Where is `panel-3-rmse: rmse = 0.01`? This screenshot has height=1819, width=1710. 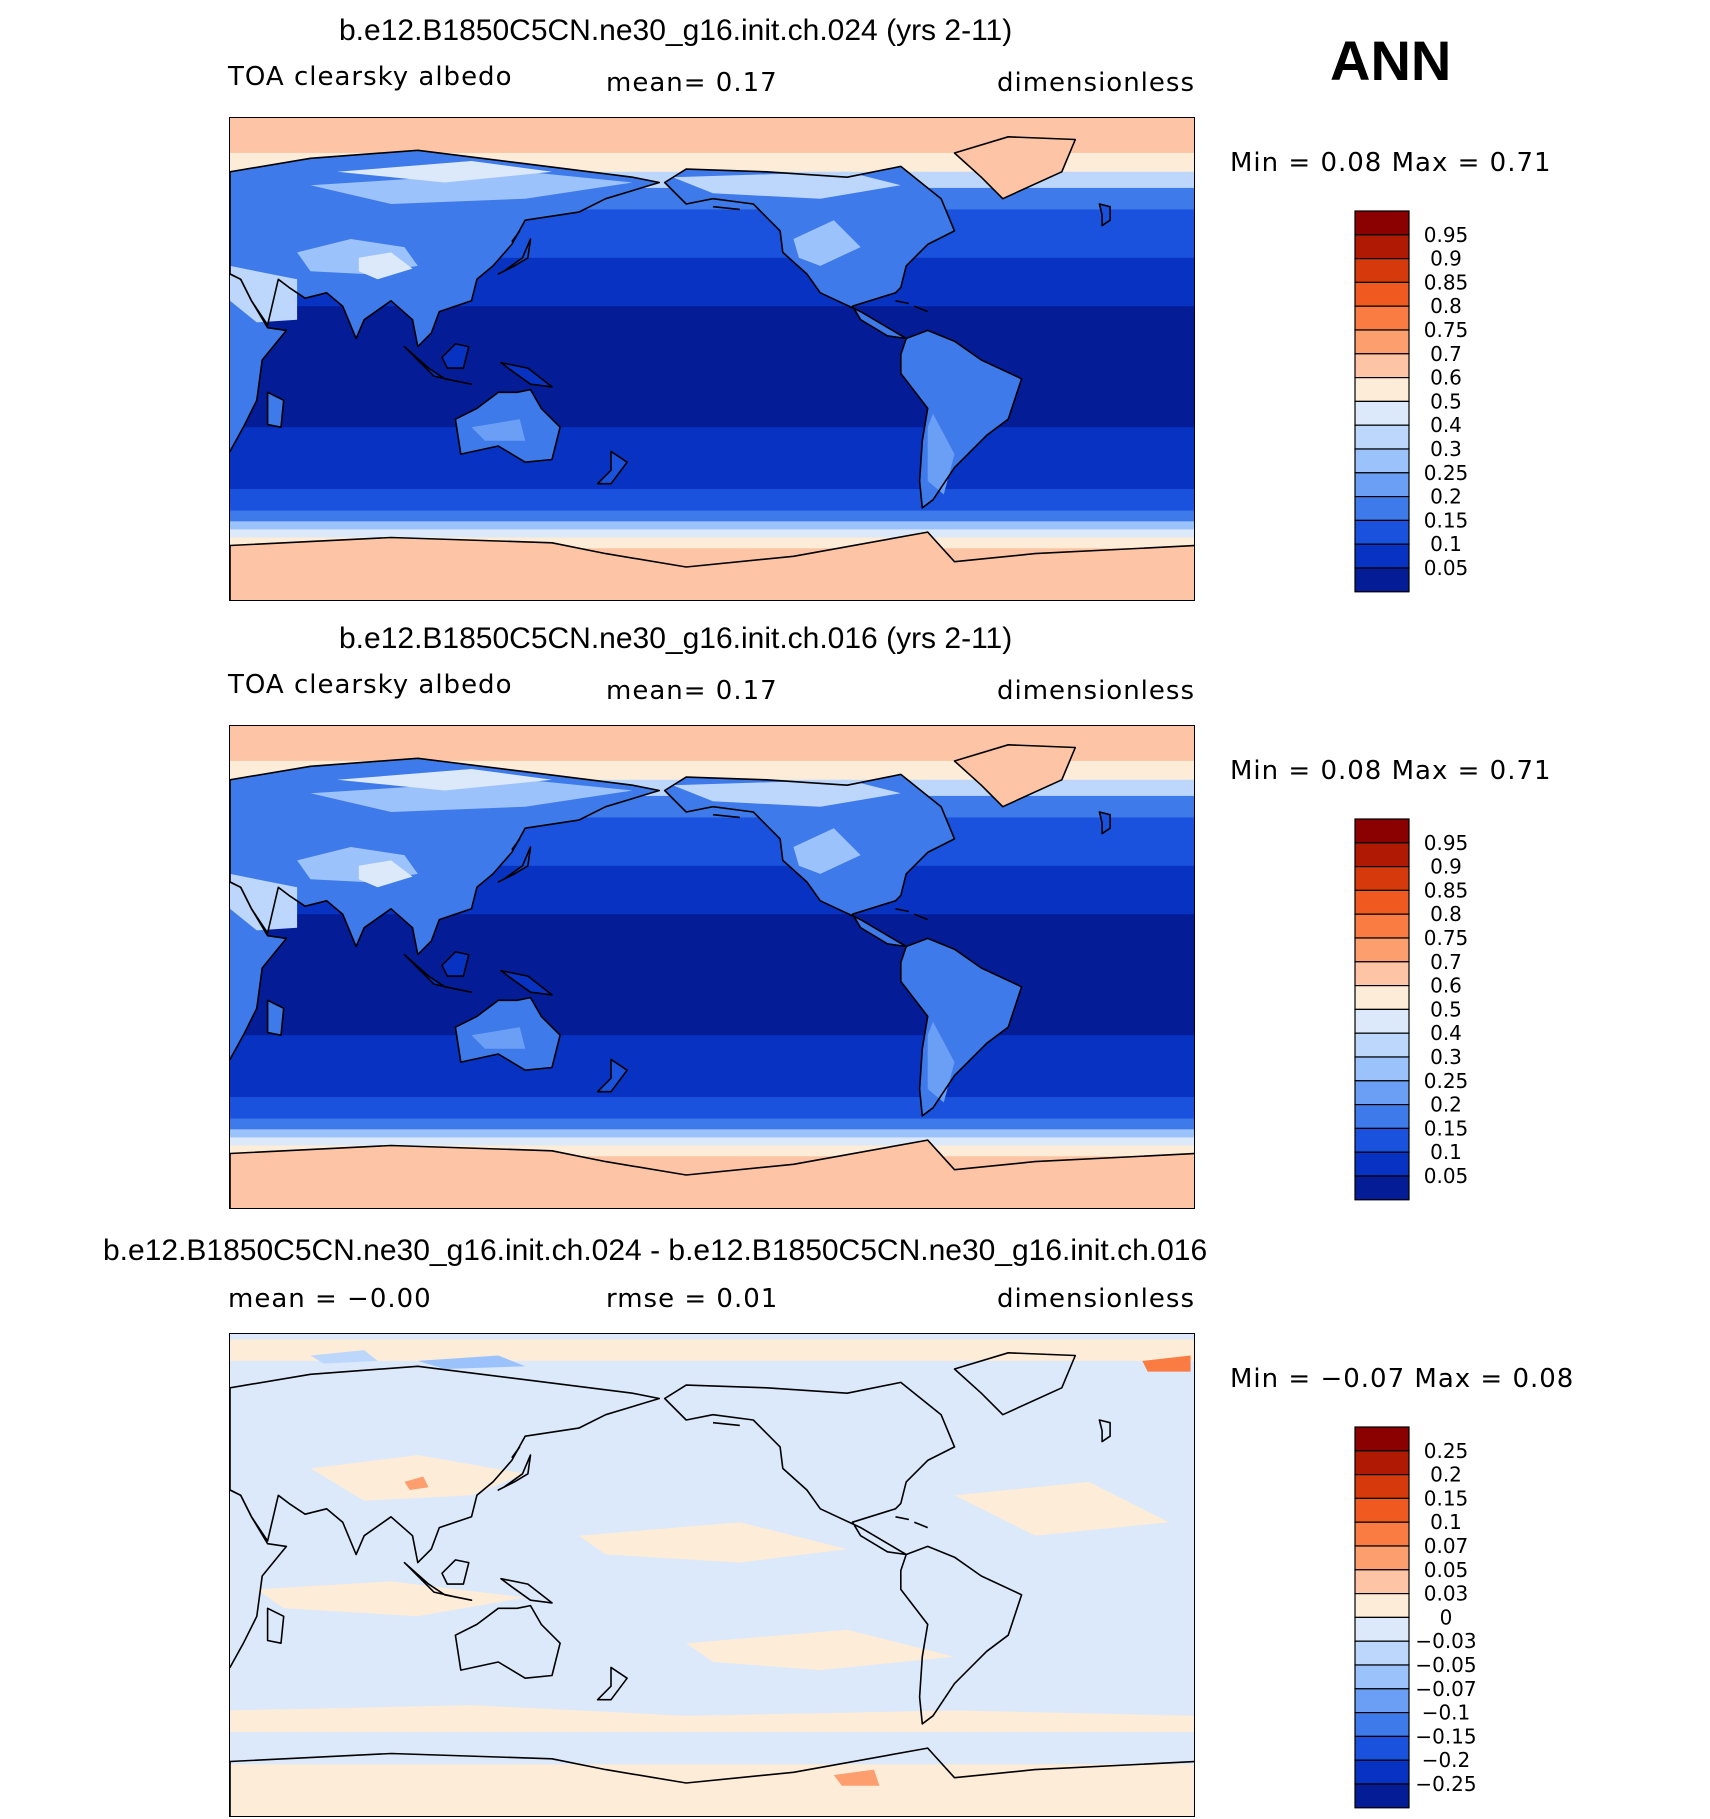
panel-3-rmse: rmse = 0.01 is located at coordinates (692, 1299).